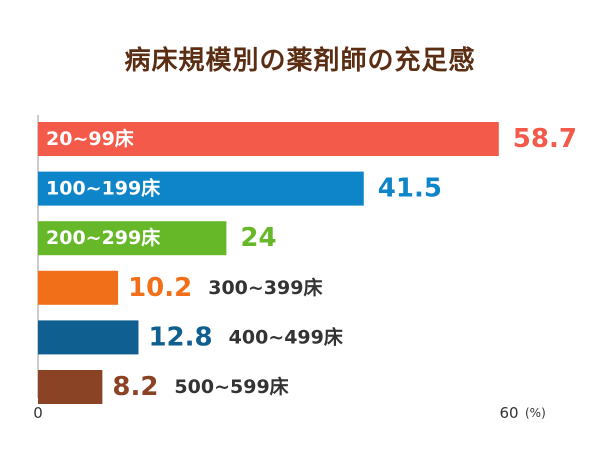 This screenshot has height=450, width=600. Describe the element at coordinates (300, 61) in the screenshot. I see `chart-title: 病床規模別の薬剤師の充足感` at that location.